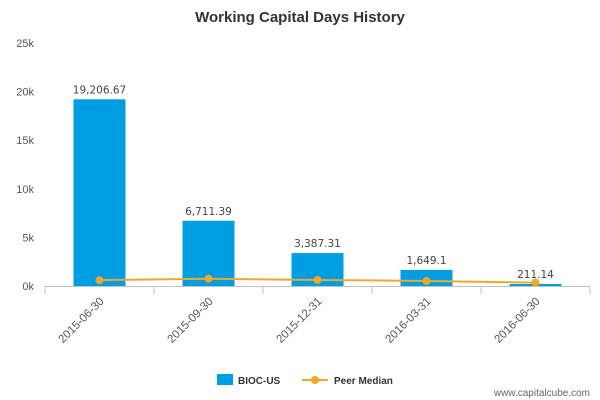 The image size is (600, 400). I want to click on y-tick-label: 10k, so click(25, 190).